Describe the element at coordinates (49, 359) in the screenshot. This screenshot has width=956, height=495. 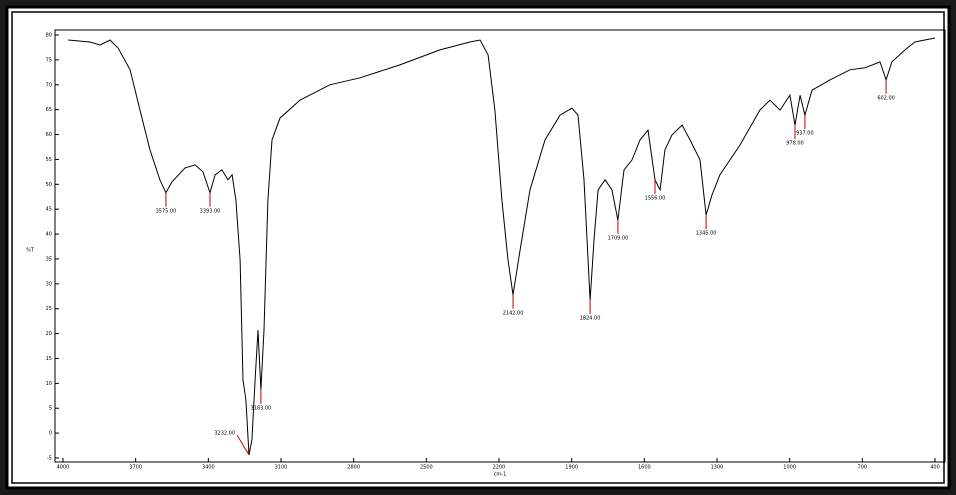
I see `y-tick-label: 15` at that location.